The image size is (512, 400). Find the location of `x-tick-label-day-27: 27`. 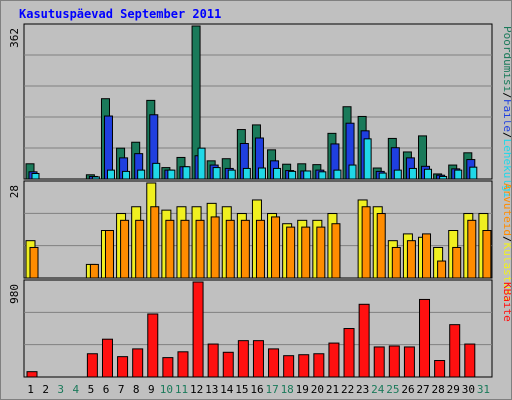

x-tick-label-day-27: 27 is located at coordinates (422, 389).